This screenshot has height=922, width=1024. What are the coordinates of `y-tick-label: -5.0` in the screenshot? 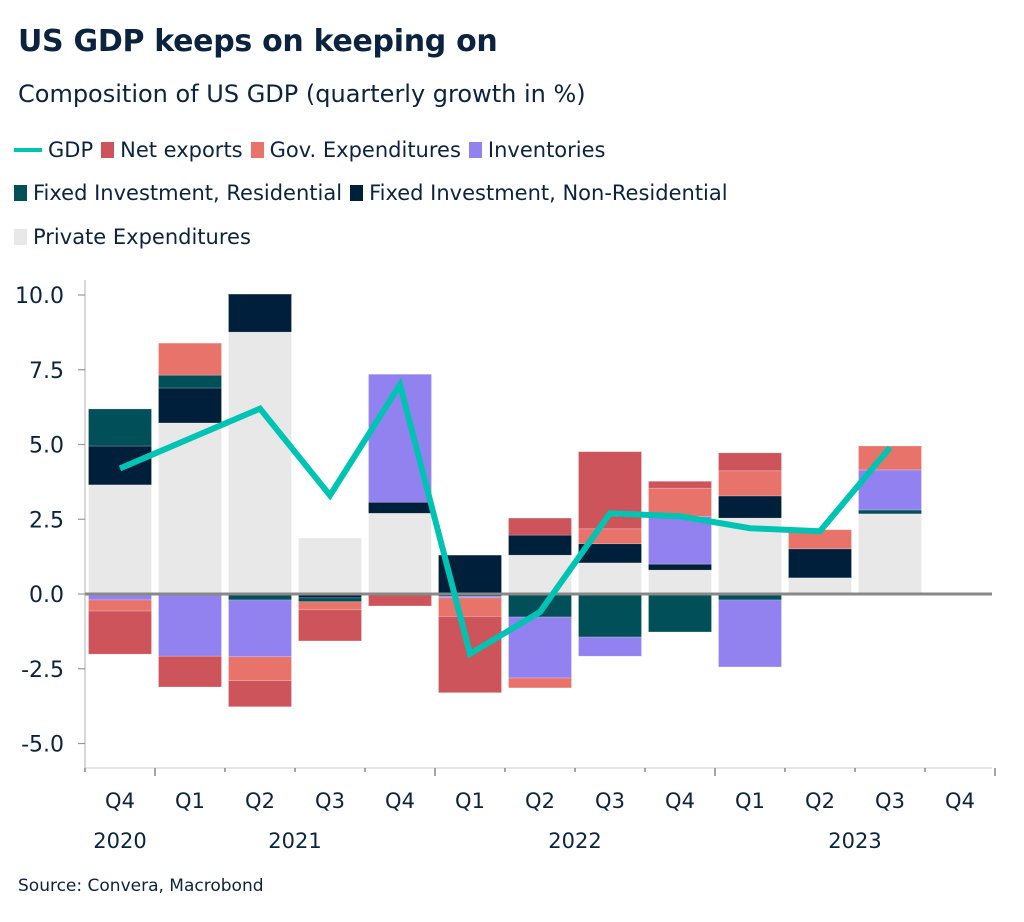 It's located at (42, 745).